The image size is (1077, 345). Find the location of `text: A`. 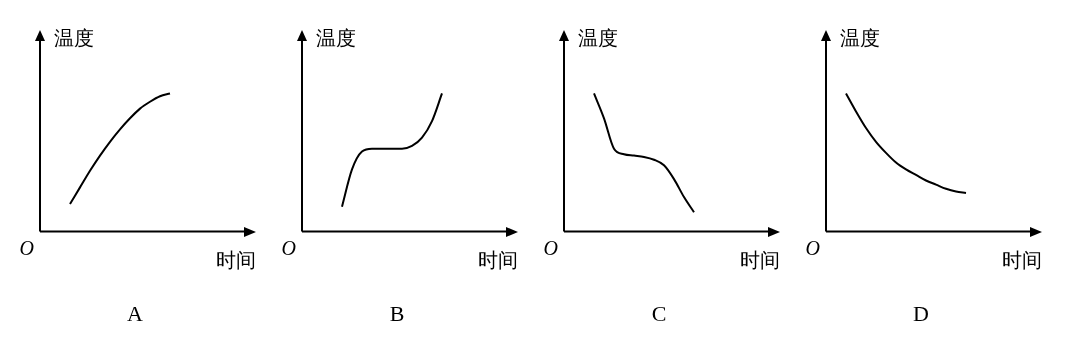

text: A is located at coordinates (135, 313).